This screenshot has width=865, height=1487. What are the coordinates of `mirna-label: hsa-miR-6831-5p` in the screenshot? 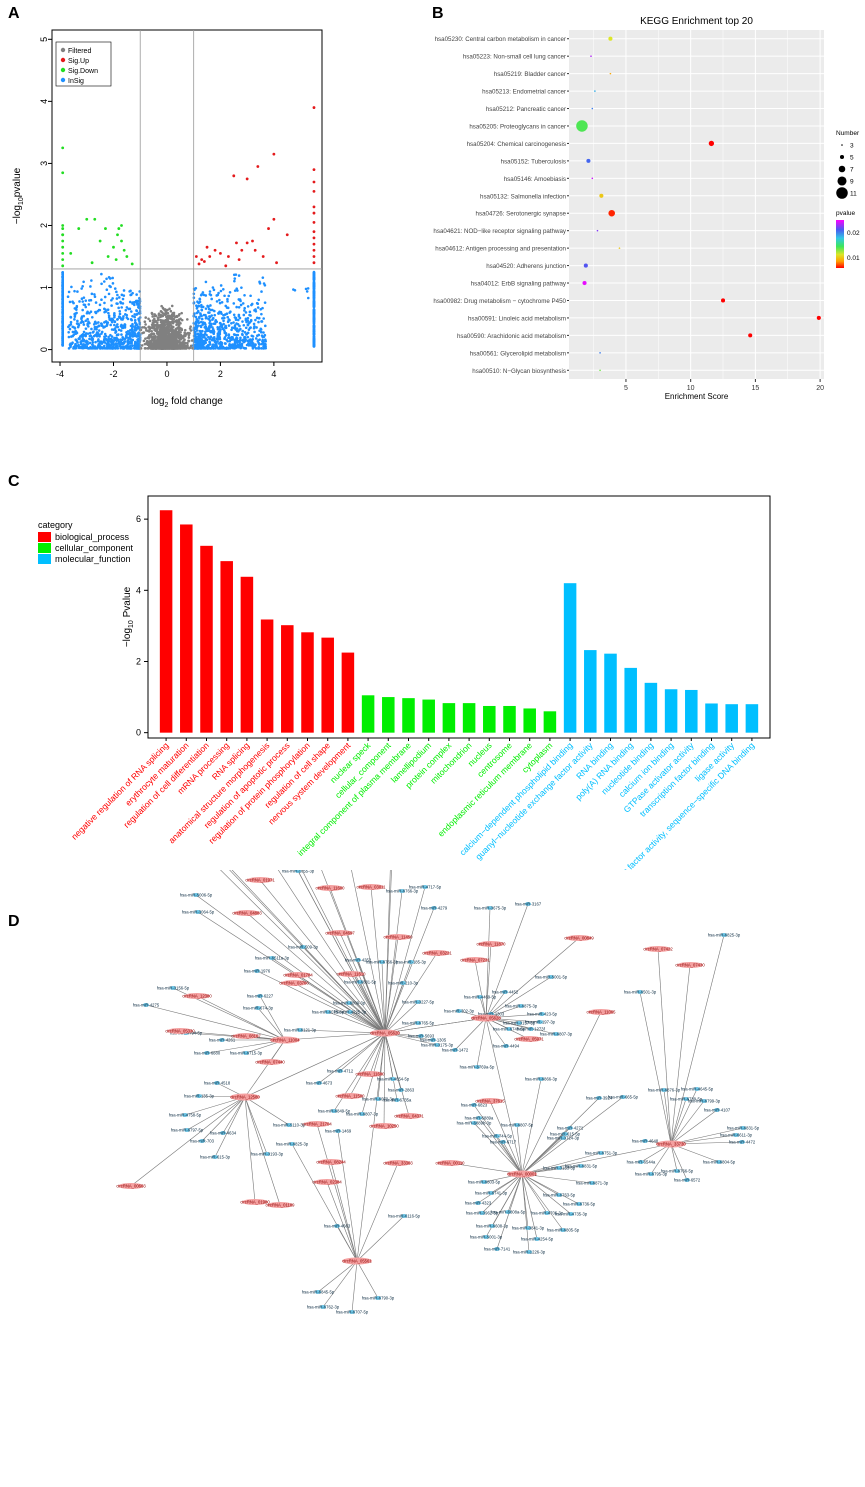 It's located at (581, 1166).